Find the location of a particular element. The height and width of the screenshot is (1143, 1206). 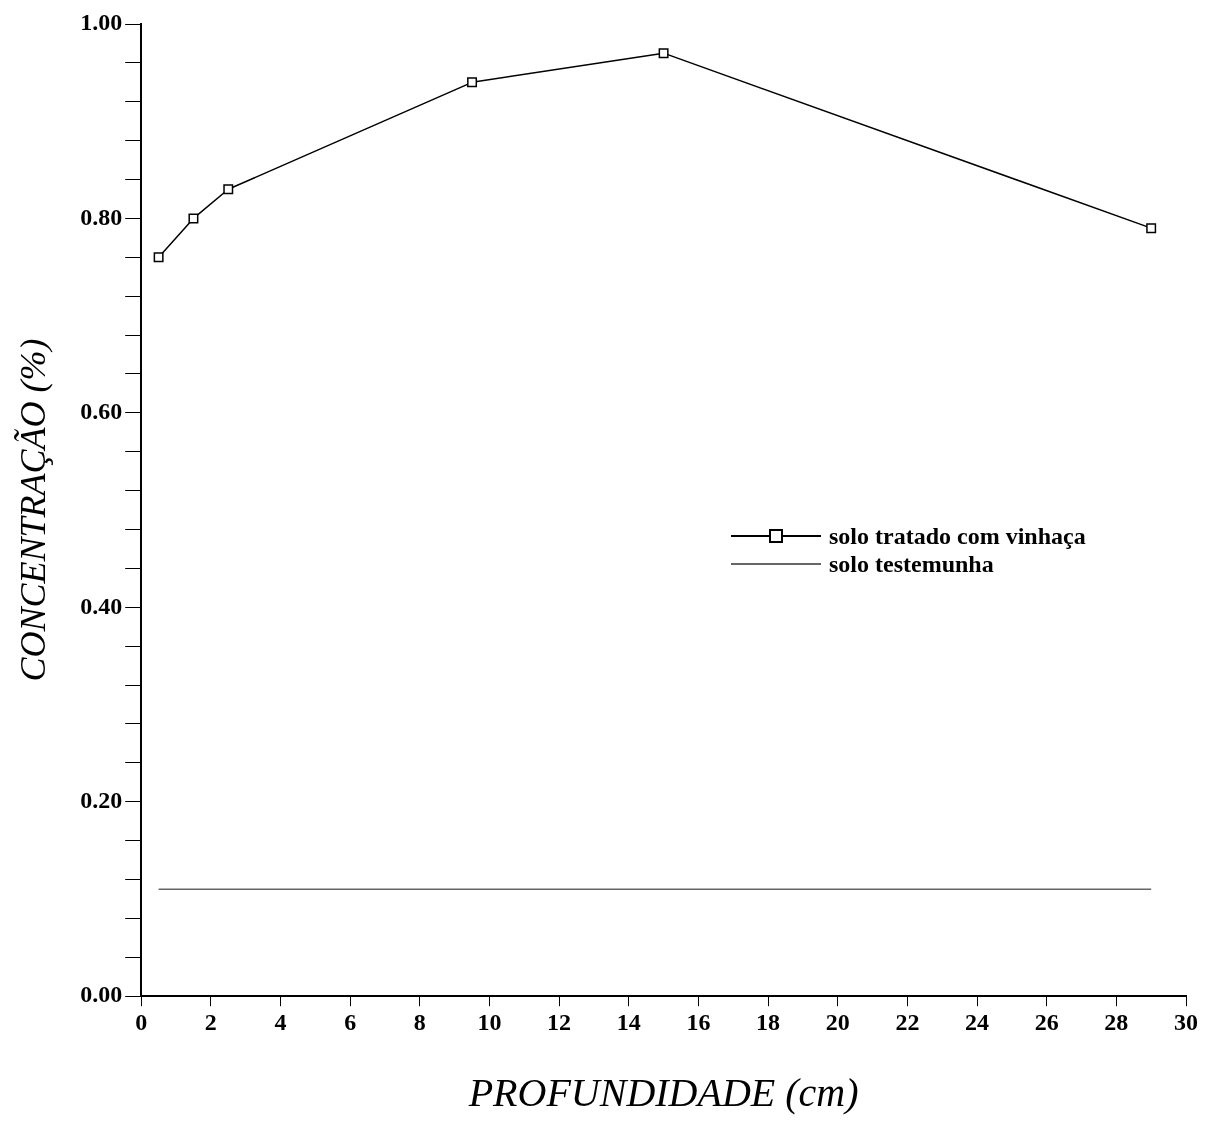

x-tick-label: 20 is located at coordinates (837, 1021).